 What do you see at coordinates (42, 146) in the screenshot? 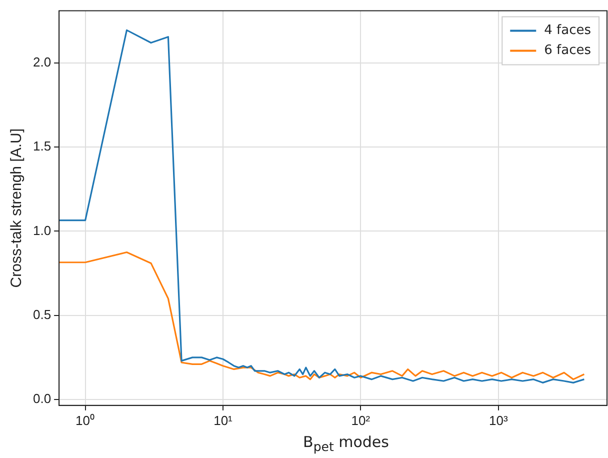
I see `y-tick-label: 1.5` at bounding box center [42, 146].